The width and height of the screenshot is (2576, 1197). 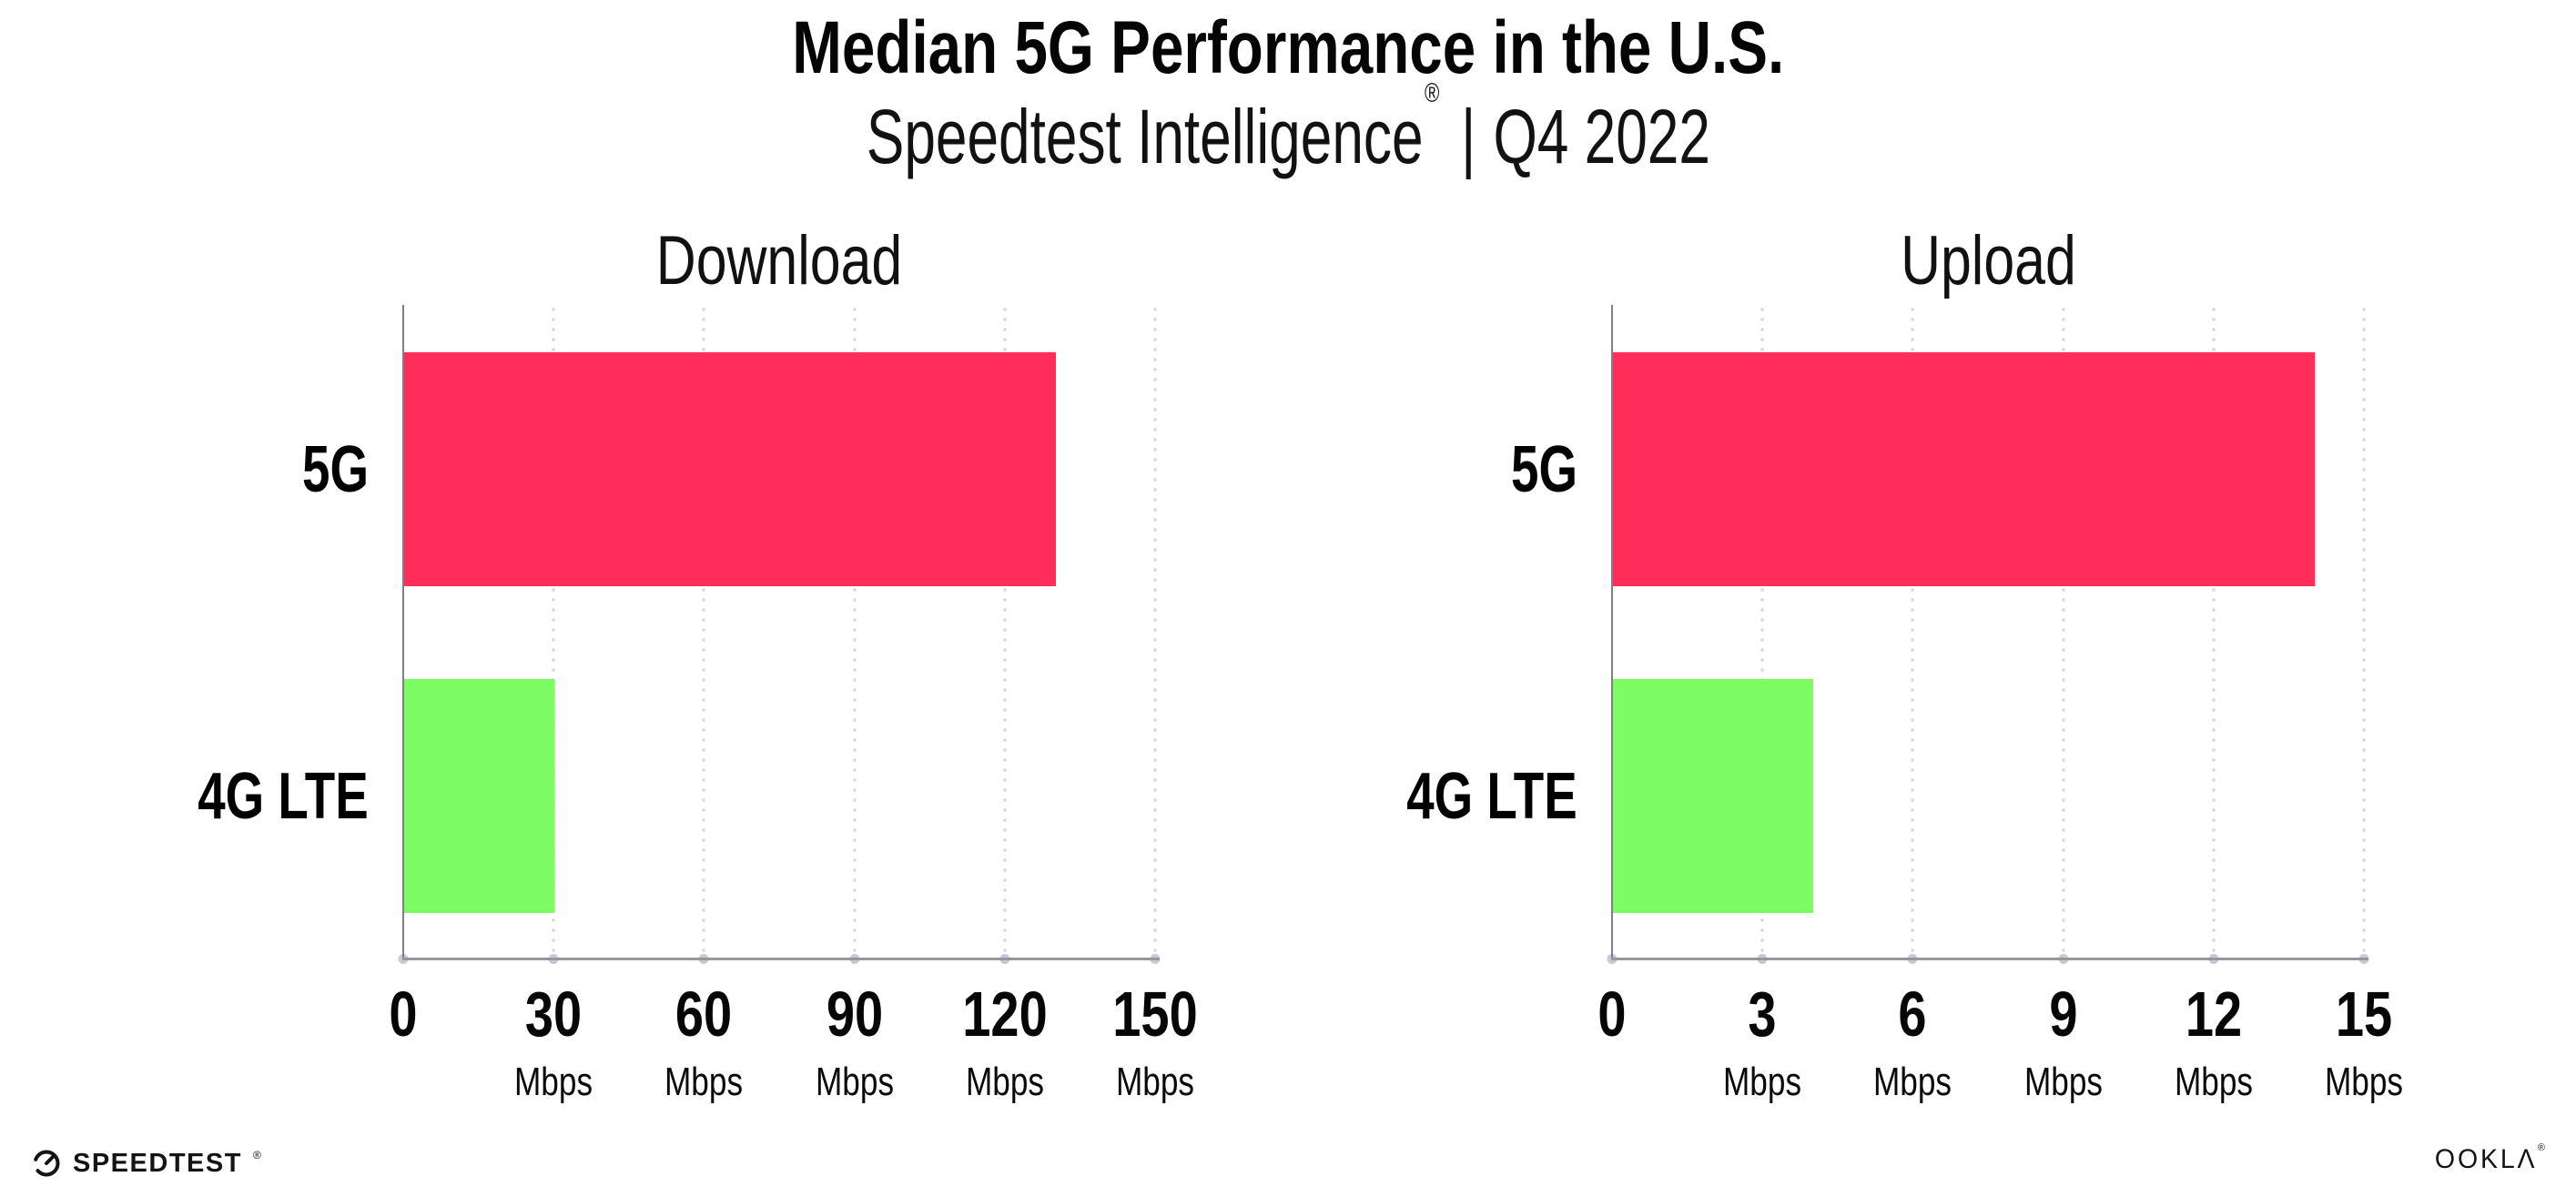 I want to click on speedtest-gauge-icon, so click(x=46, y=1163).